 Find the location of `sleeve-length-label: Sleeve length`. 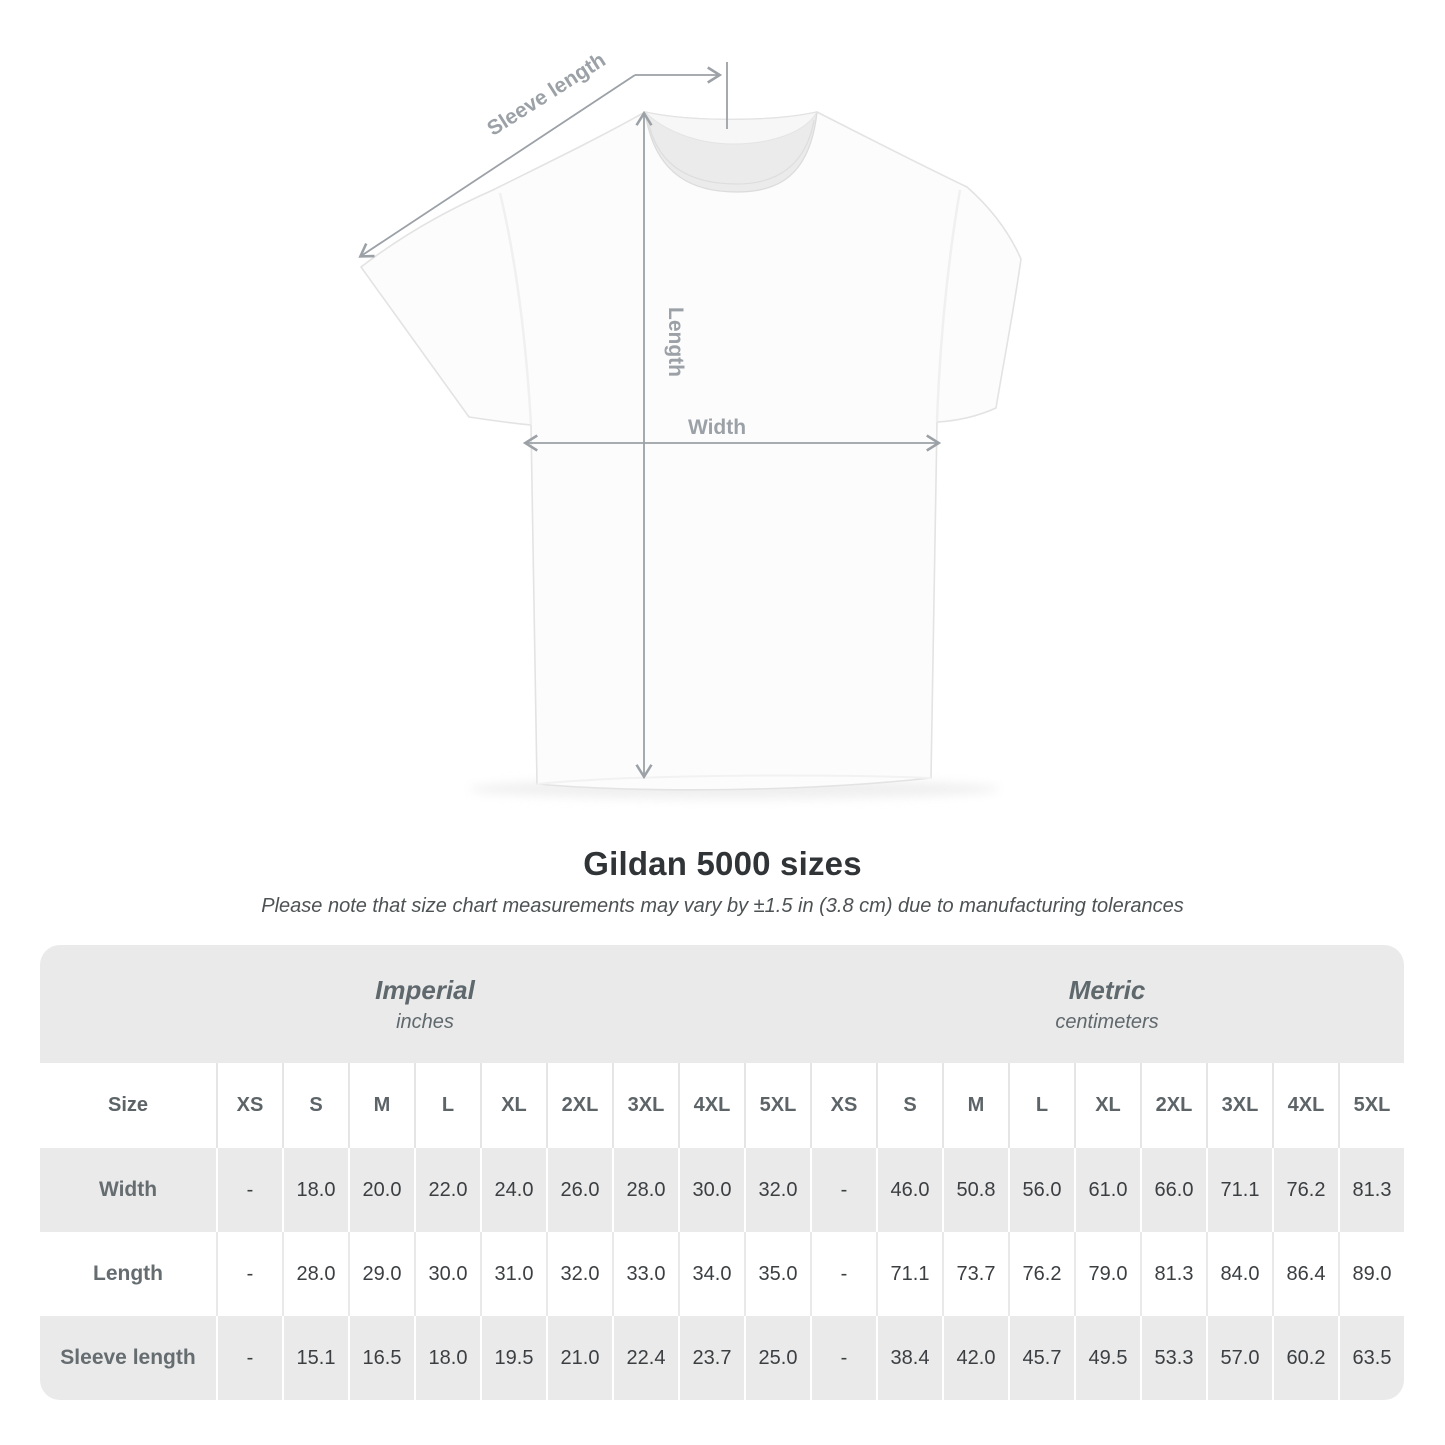

sleeve-length-label: Sleeve length is located at coordinates (546, 94).